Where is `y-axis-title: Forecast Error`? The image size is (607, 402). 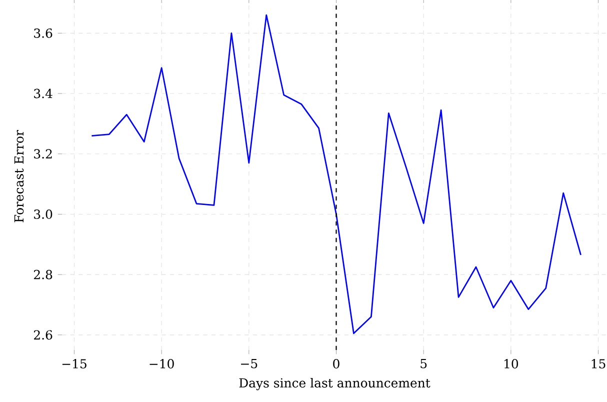 y-axis-title: Forecast Error is located at coordinates (19, 176).